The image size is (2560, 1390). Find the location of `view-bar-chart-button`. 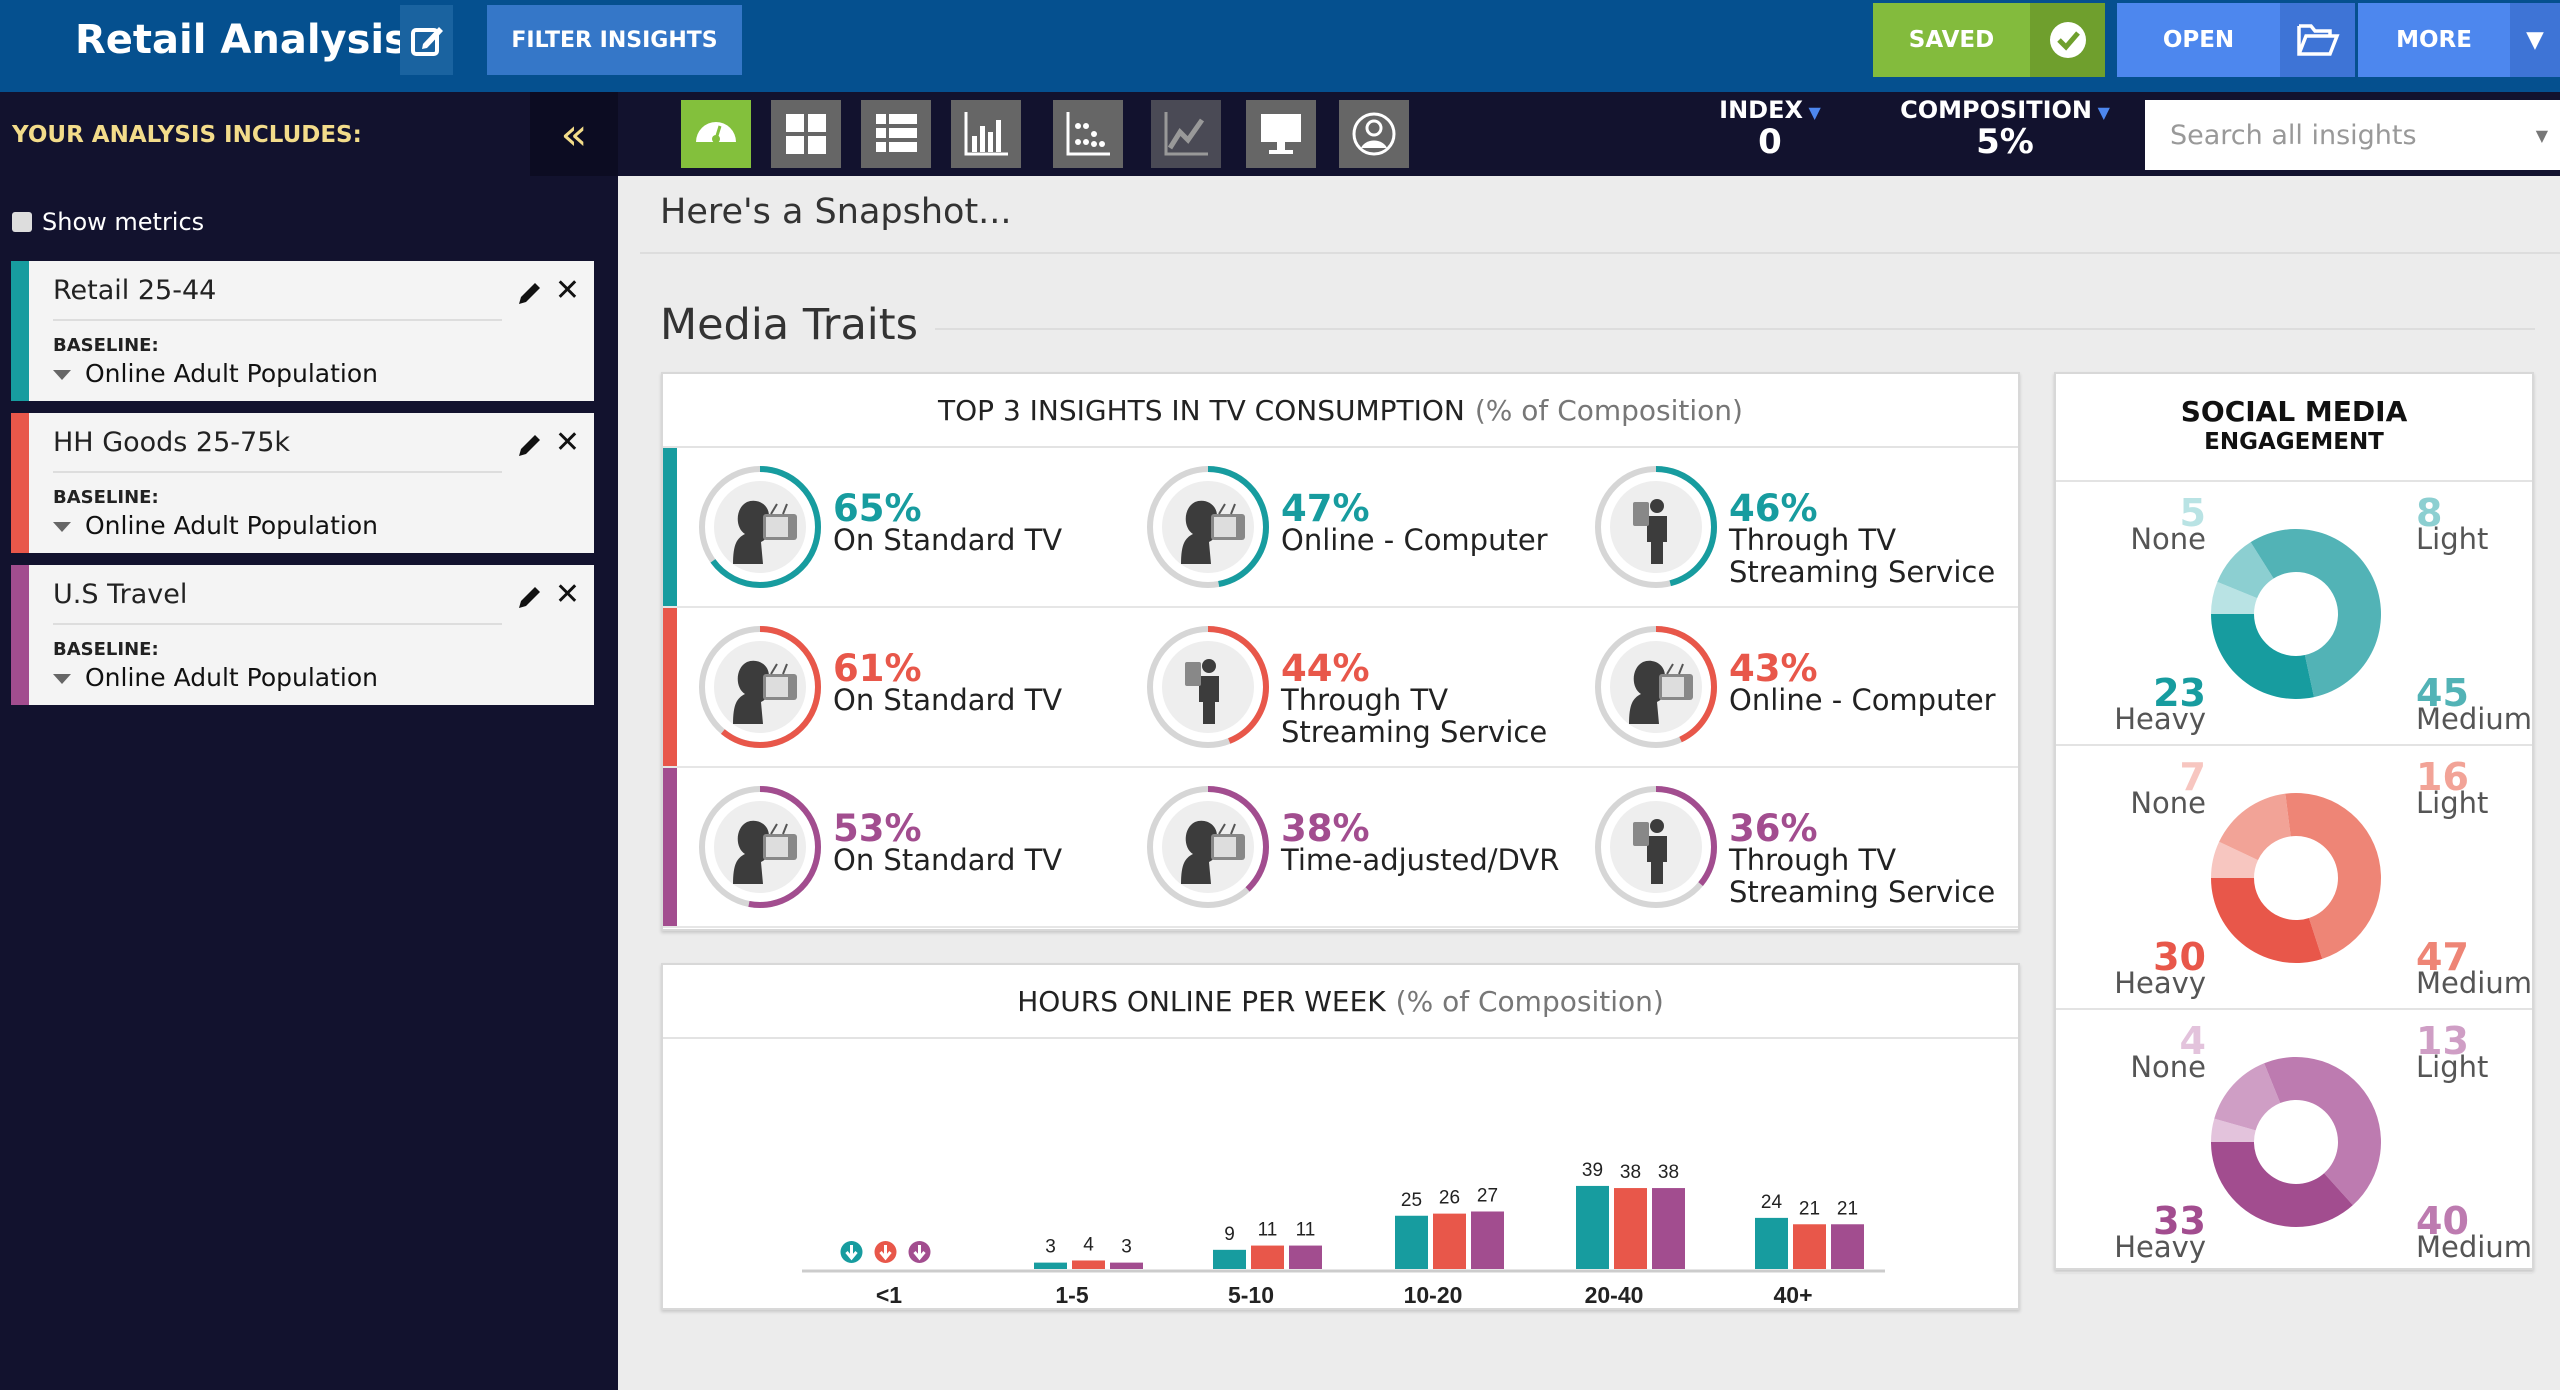

view-bar-chart-button is located at coordinates (986, 134).